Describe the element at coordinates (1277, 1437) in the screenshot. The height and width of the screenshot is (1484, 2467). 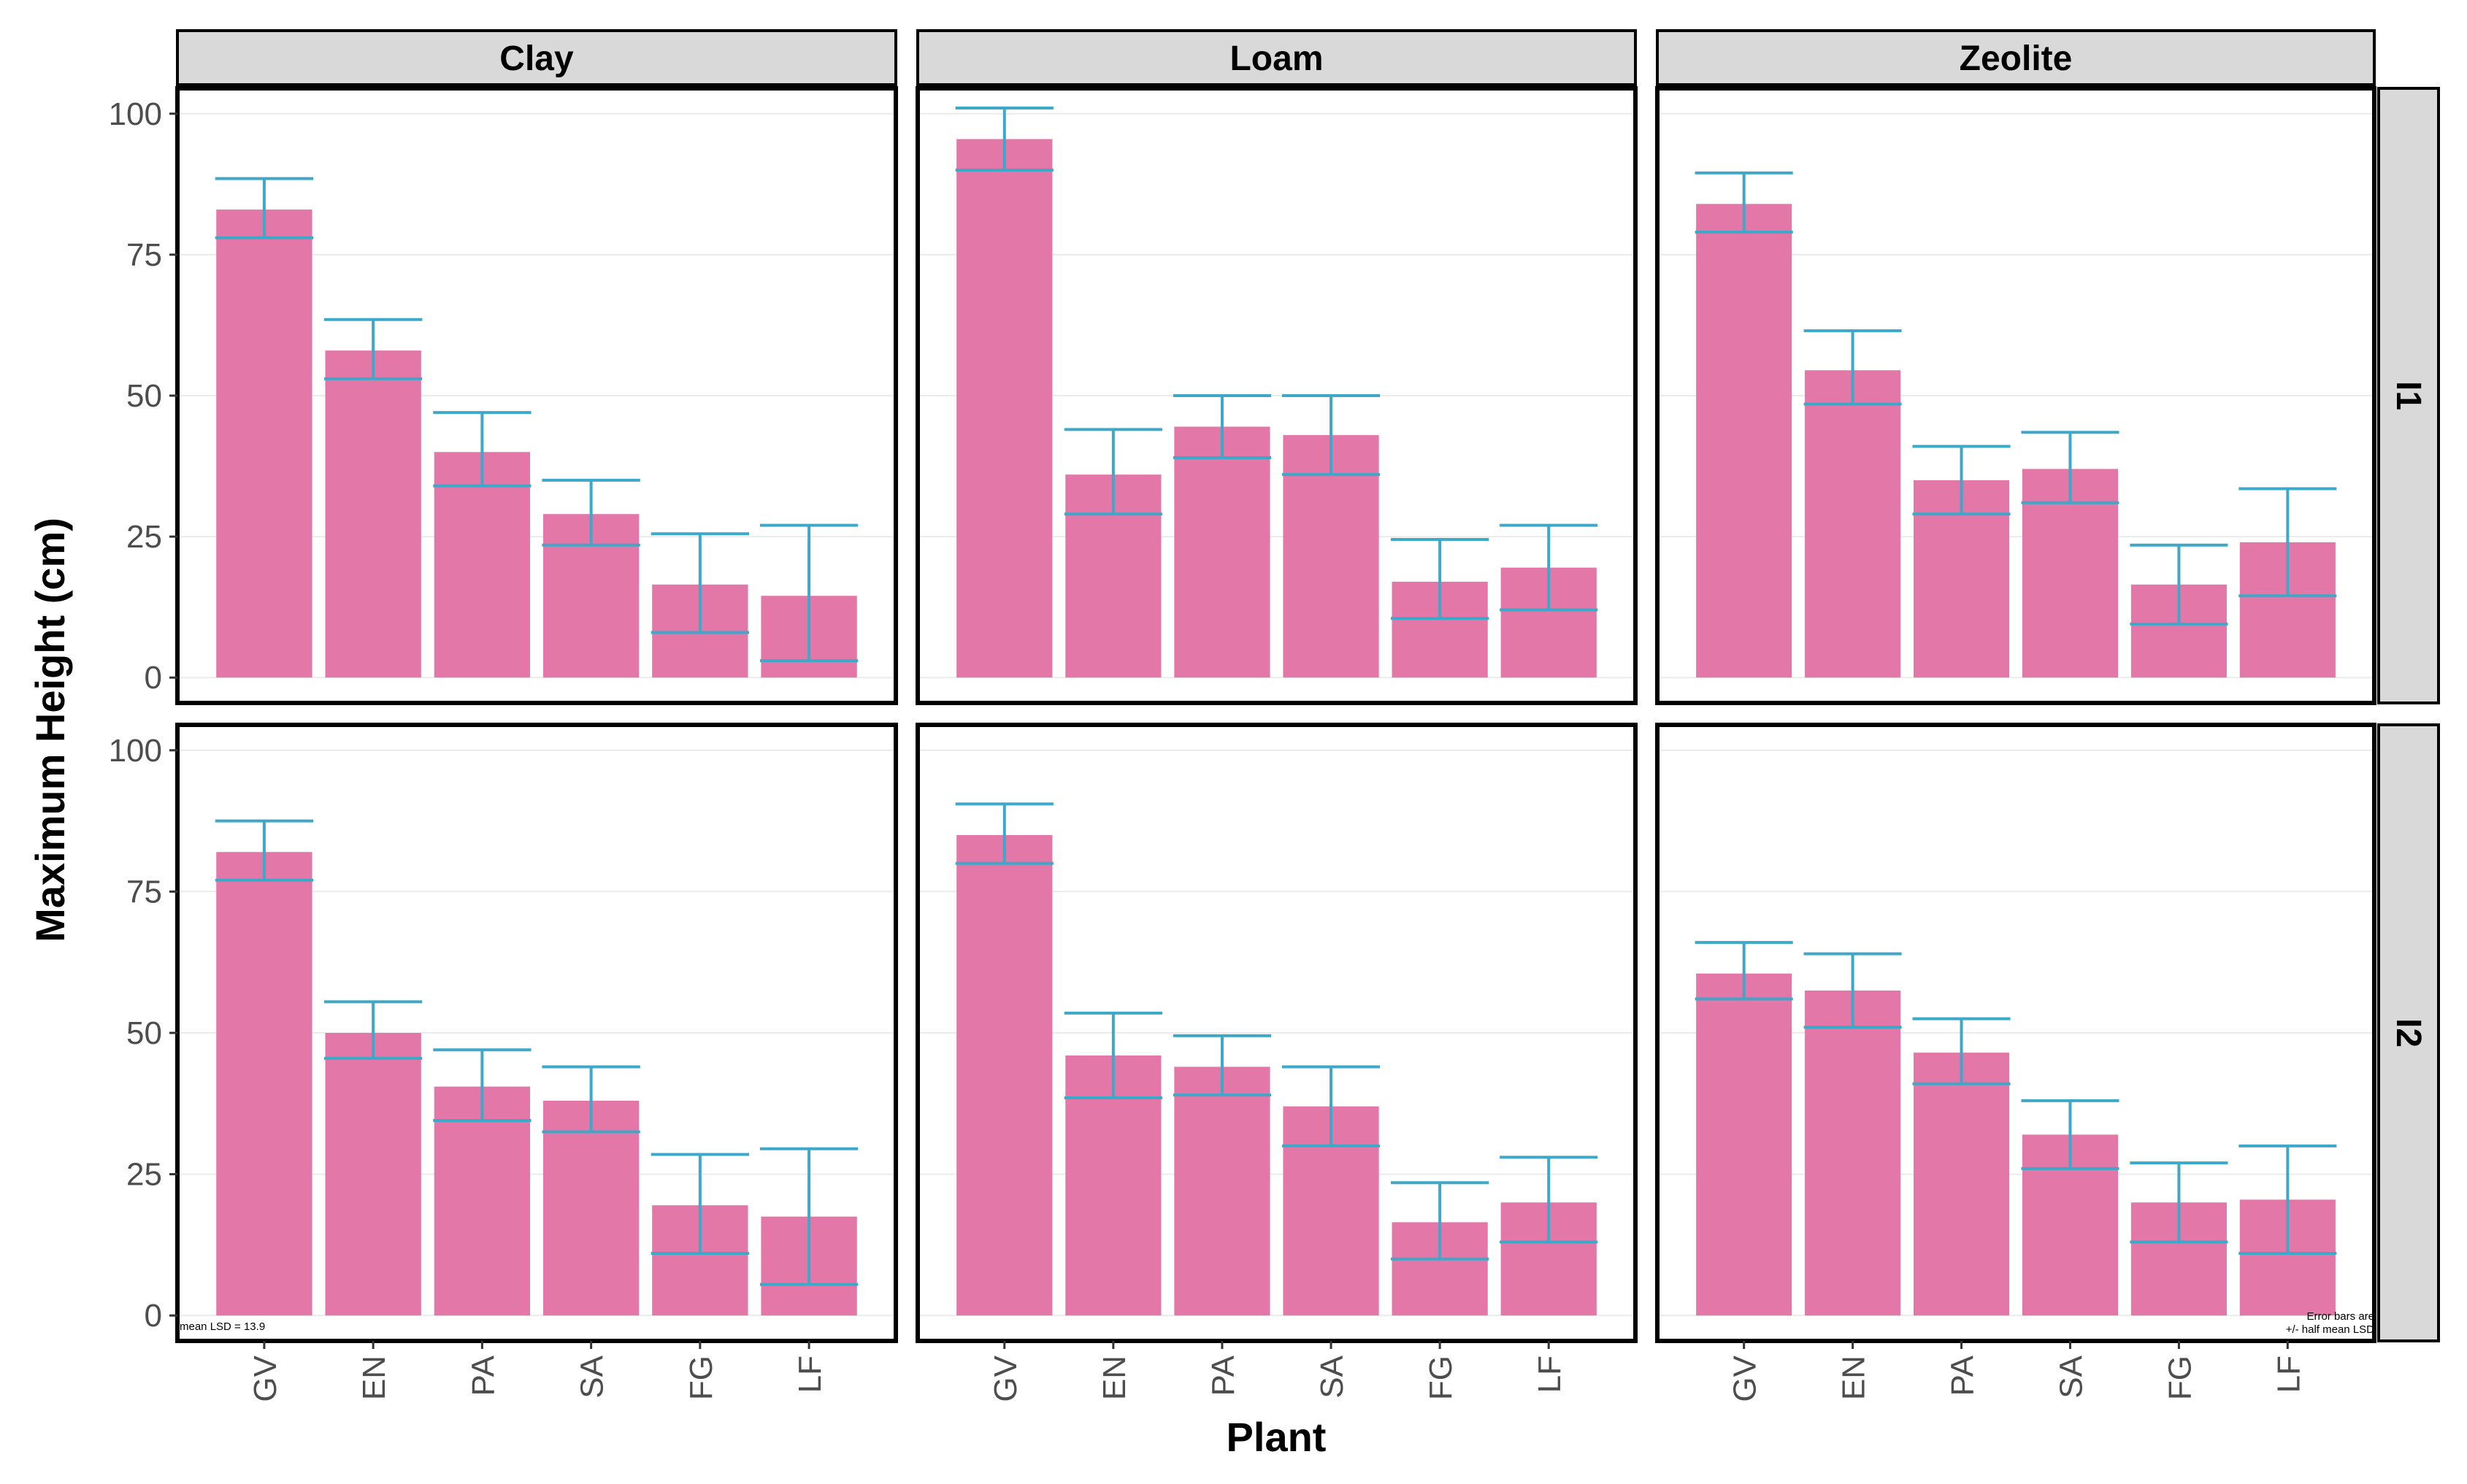
I see `x-axis-title: Plant` at that location.